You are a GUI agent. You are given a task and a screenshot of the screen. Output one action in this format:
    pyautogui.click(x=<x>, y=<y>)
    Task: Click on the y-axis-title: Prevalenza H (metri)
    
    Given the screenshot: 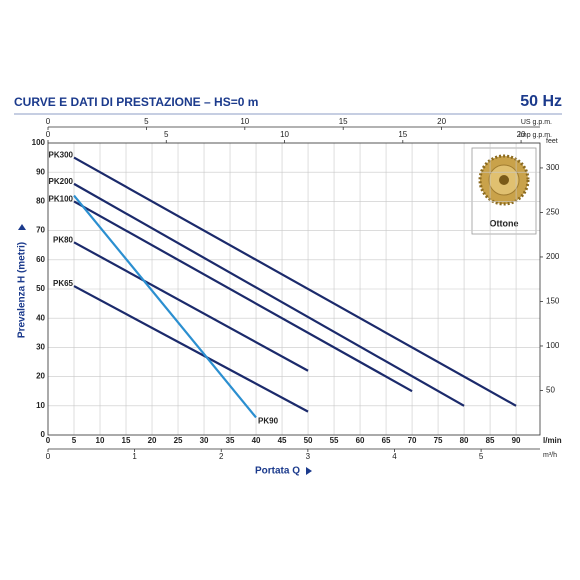 What is the action you would take?
    pyautogui.click(x=22, y=290)
    